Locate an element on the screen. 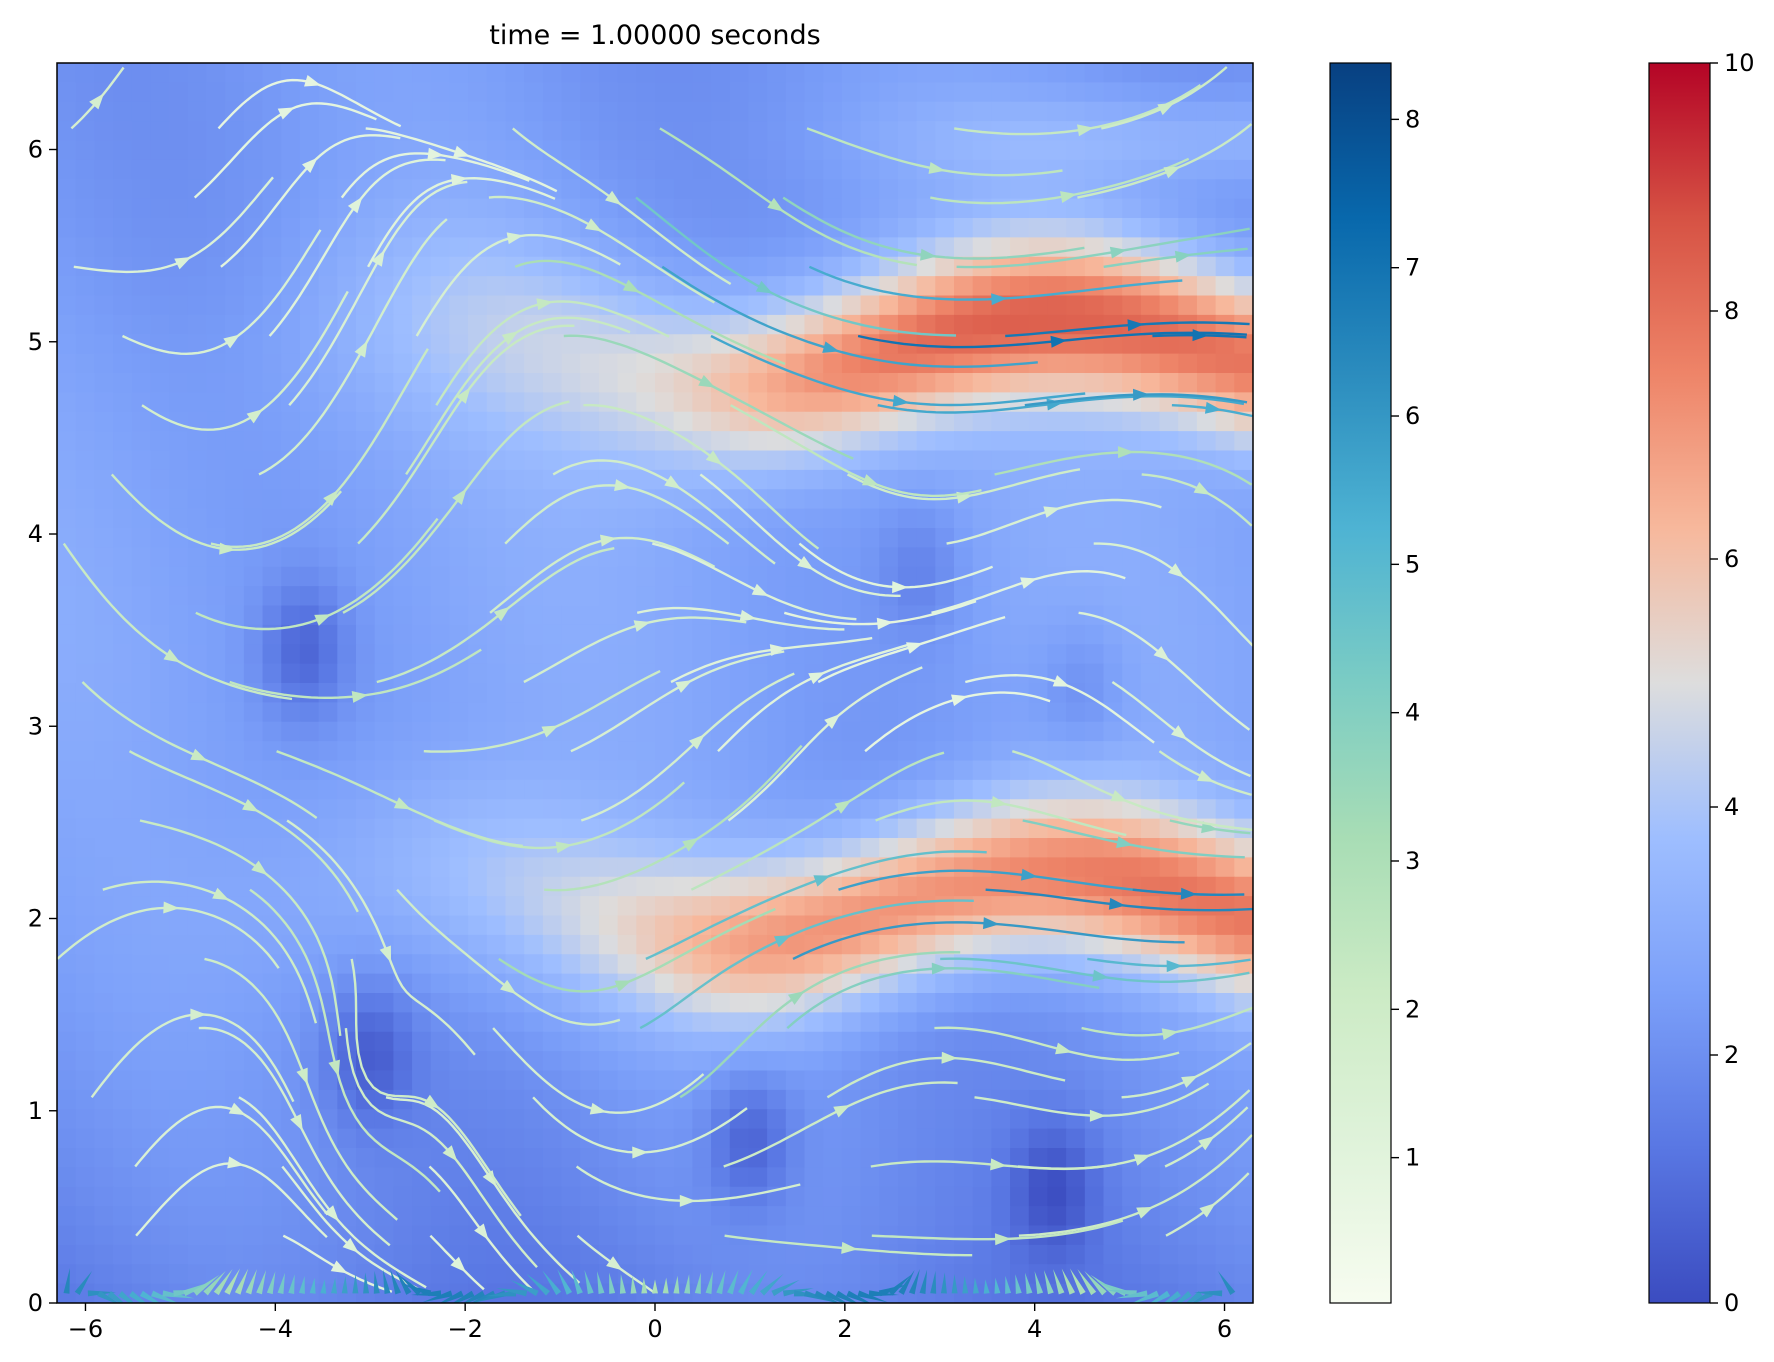 The width and height of the screenshot is (1774, 1362). y-tick-label: 1 is located at coordinates (35, 1111).